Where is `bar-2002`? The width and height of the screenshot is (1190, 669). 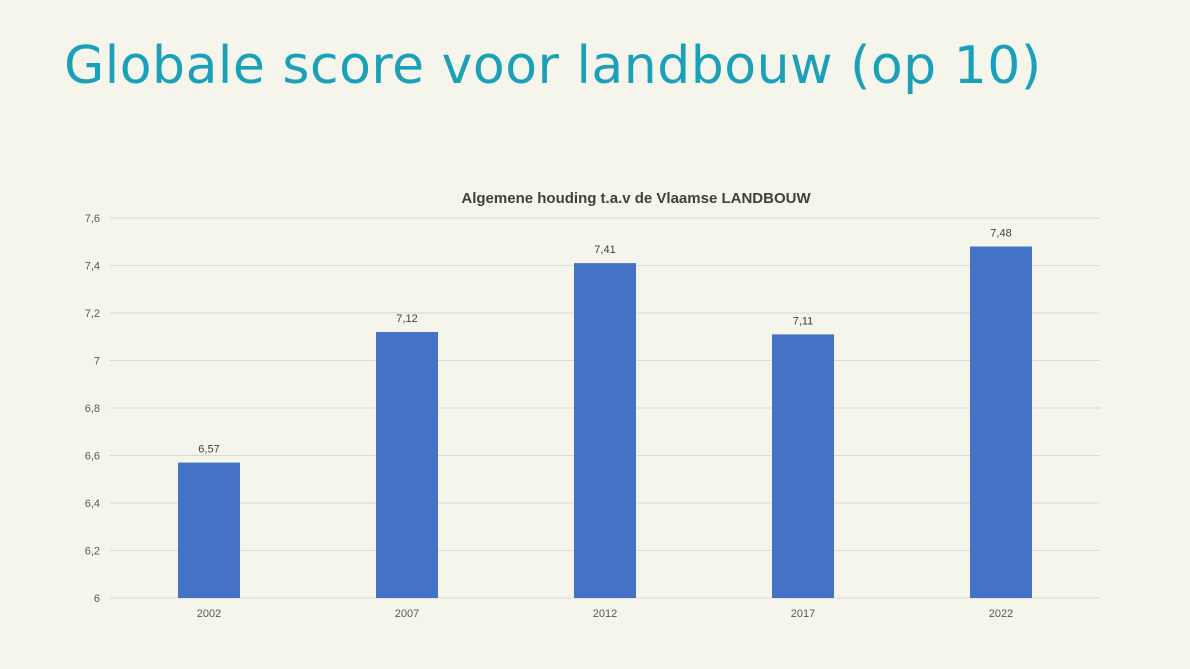 bar-2002 is located at coordinates (209, 530).